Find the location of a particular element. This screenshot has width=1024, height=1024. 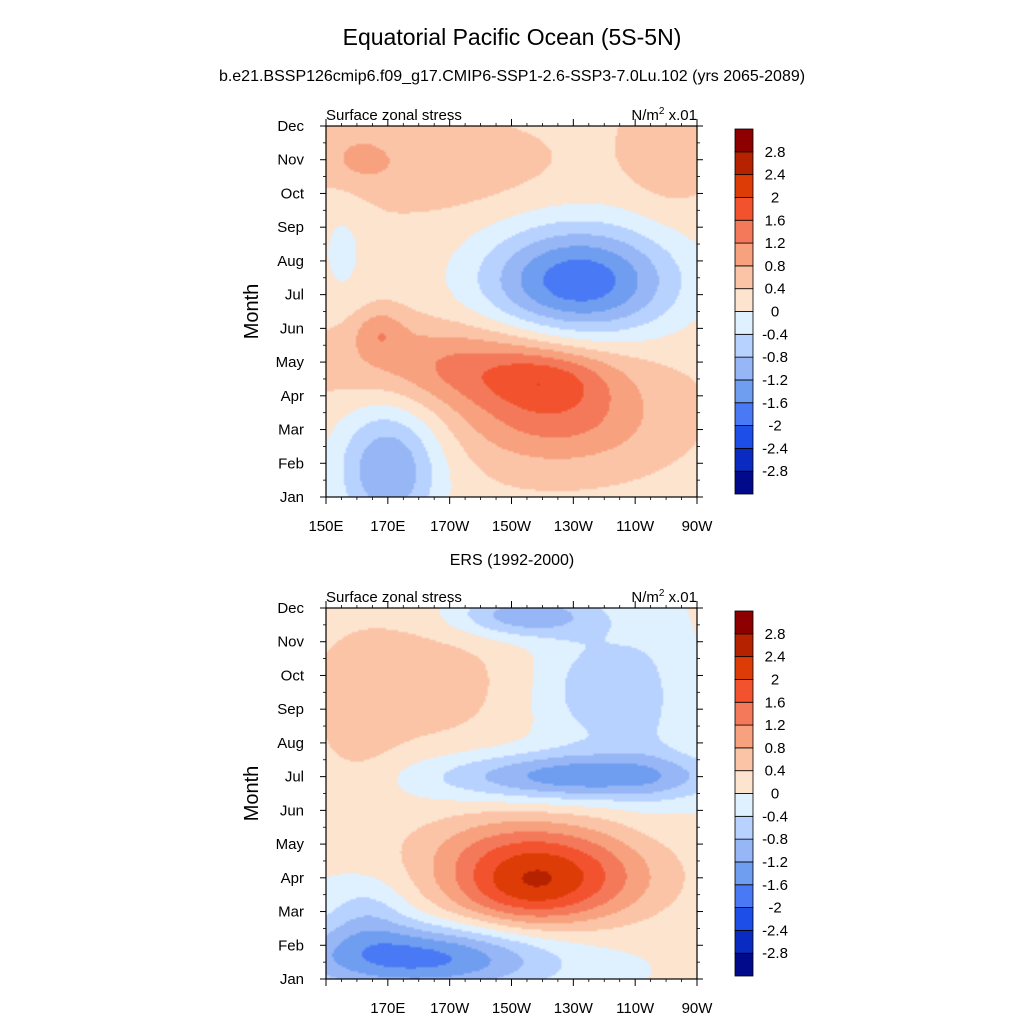

lon-tick-label: 150E is located at coordinates (325, 526).